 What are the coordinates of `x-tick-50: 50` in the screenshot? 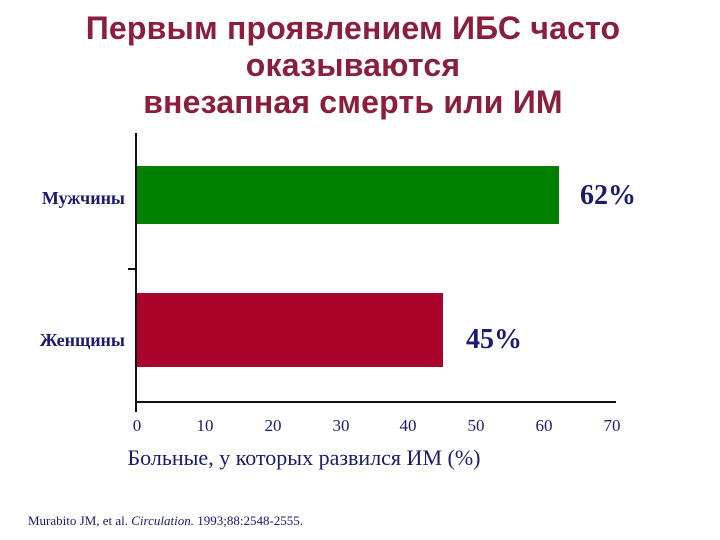 It's located at (476, 425).